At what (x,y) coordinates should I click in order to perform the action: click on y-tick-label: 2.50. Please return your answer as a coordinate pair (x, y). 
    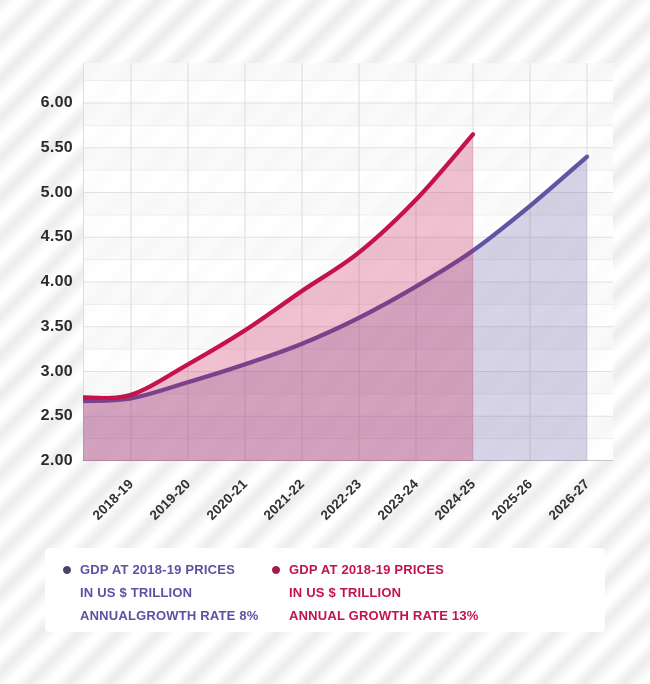
    Looking at the image, I should click on (56, 416).